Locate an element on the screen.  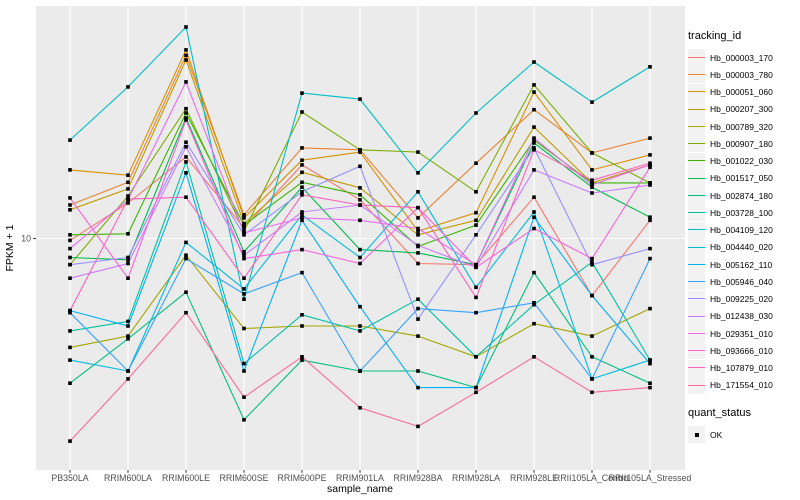
legend-item-label: Hb_003728_100 is located at coordinates (741, 212).